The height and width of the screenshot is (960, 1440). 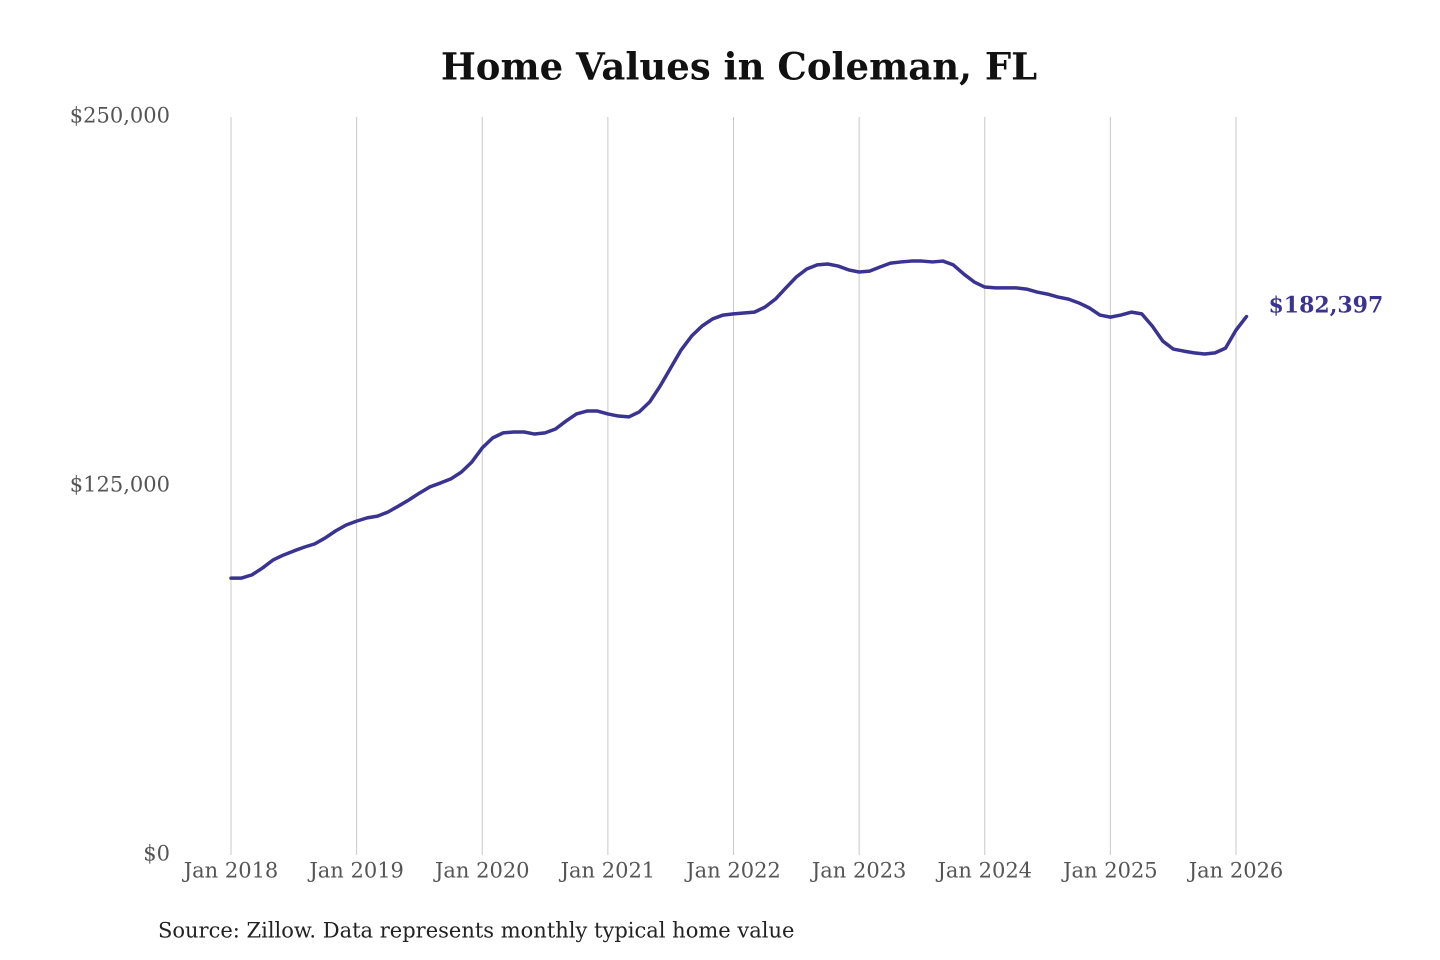 What do you see at coordinates (1325, 306) in the screenshot?
I see `value-label: $182,397` at bounding box center [1325, 306].